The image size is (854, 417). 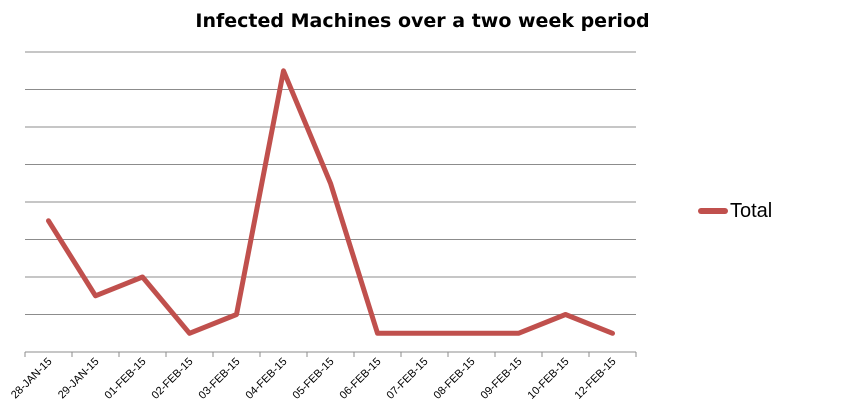 I want to click on x-tick-label-7: 06-FEB-15, so click(x=361, y=379).